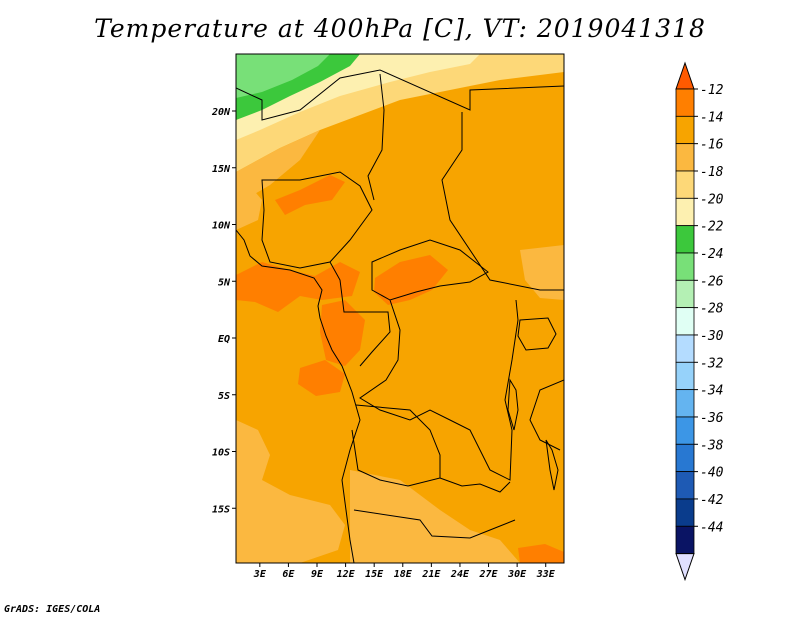 The image size is (800, 618). Describe the element at coordinates (712, 90) in the screenshot. I see `colorbar-label: -12` at that location.